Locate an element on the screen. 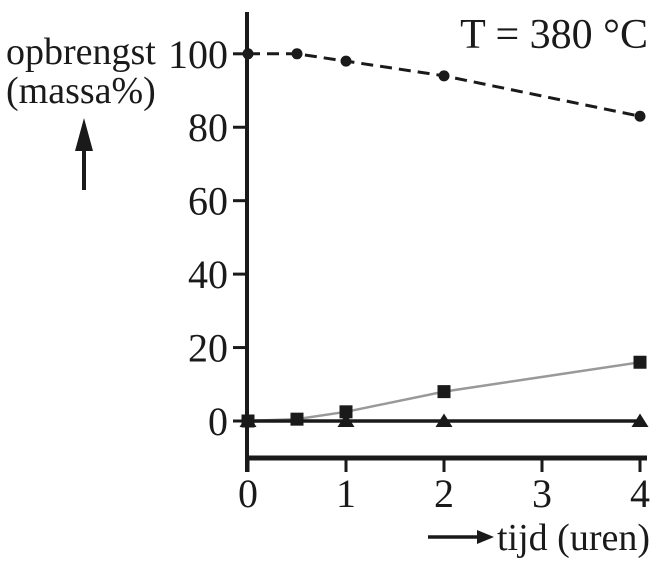  right-arrow-icon is located at coordinates (461, 537).